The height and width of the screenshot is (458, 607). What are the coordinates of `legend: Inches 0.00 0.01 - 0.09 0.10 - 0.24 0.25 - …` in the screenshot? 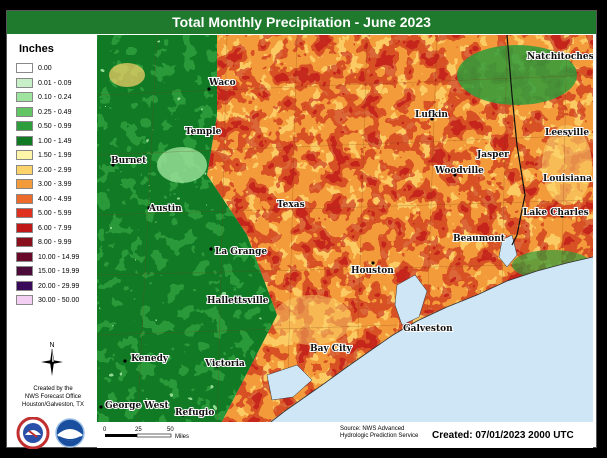 It's located at (52, 242).